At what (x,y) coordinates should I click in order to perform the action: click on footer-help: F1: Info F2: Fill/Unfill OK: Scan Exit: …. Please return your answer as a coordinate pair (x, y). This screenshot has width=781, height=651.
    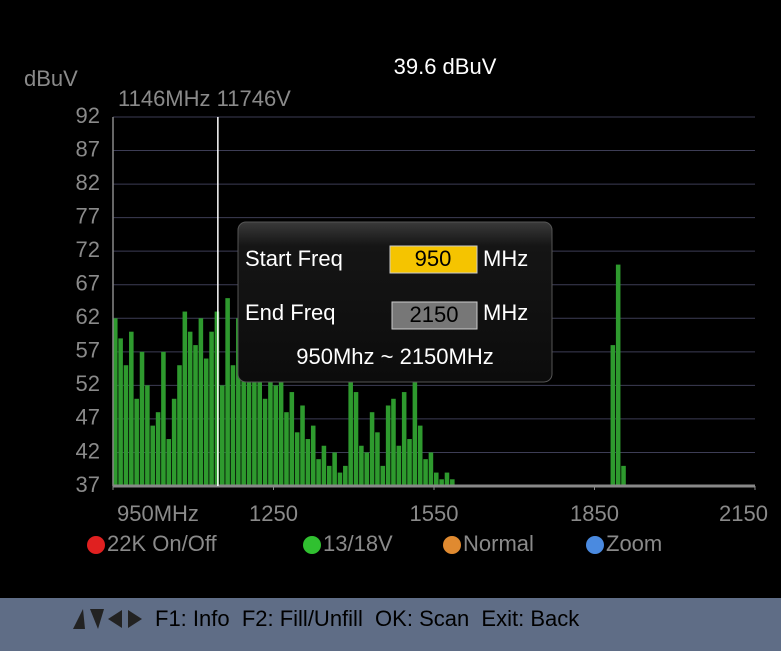
    Looking at the image, I should click on (367, 618).